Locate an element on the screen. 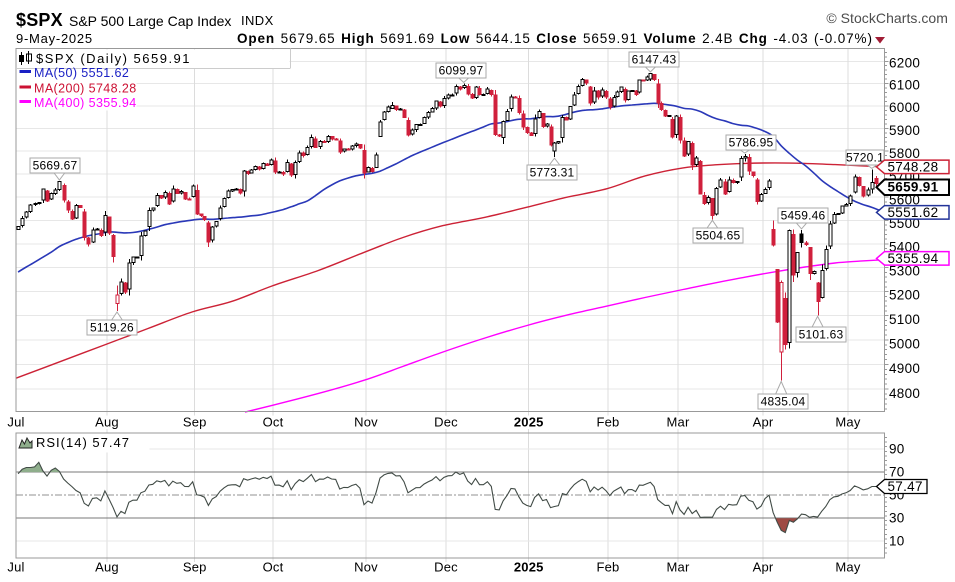 The image size is (955, 582). svg-text: 5720.1 is located at coordinates (865, 158).